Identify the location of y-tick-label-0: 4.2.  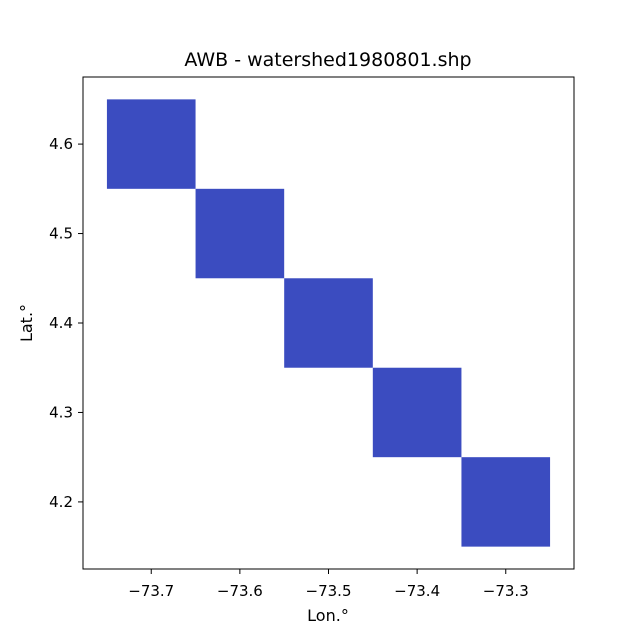
(61, 502).